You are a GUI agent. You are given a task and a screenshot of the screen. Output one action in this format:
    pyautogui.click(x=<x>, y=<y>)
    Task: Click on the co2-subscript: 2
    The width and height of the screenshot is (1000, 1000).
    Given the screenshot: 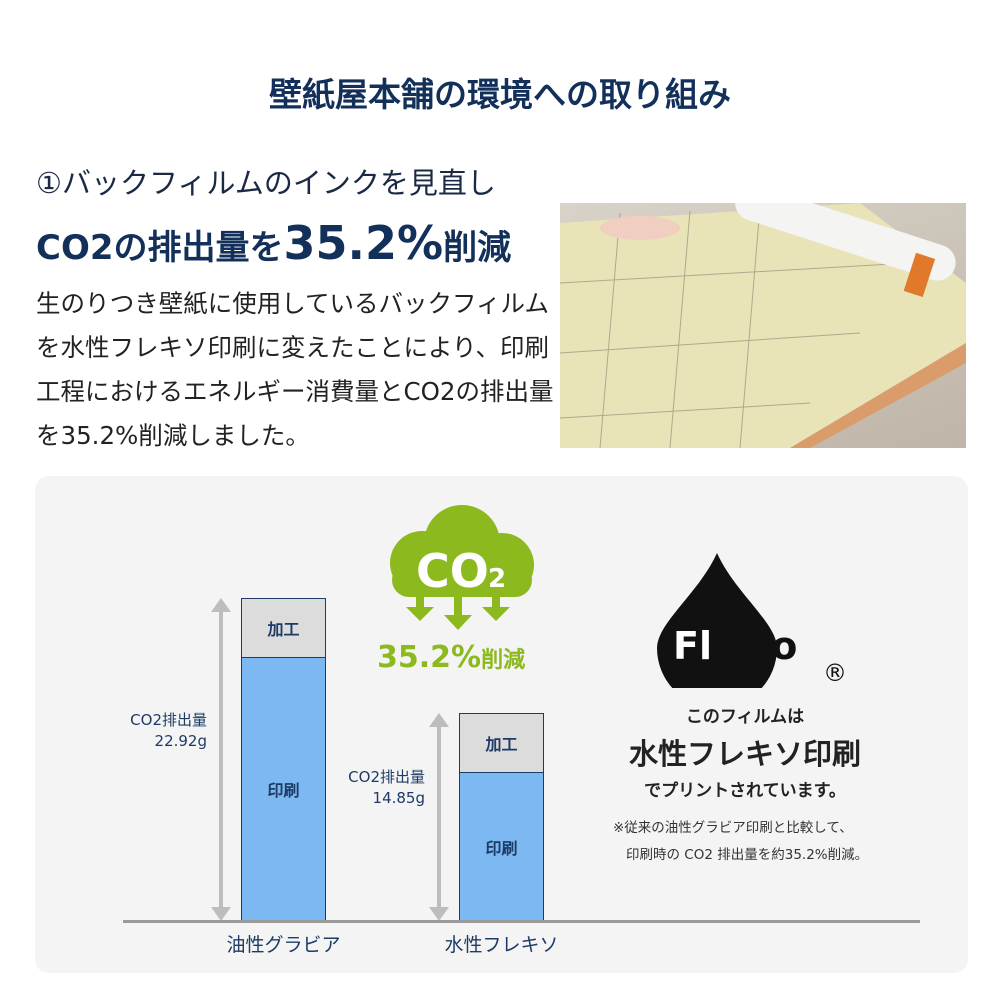 What is the action you would take?
    pyautogui.click(x=497, y=579)
    